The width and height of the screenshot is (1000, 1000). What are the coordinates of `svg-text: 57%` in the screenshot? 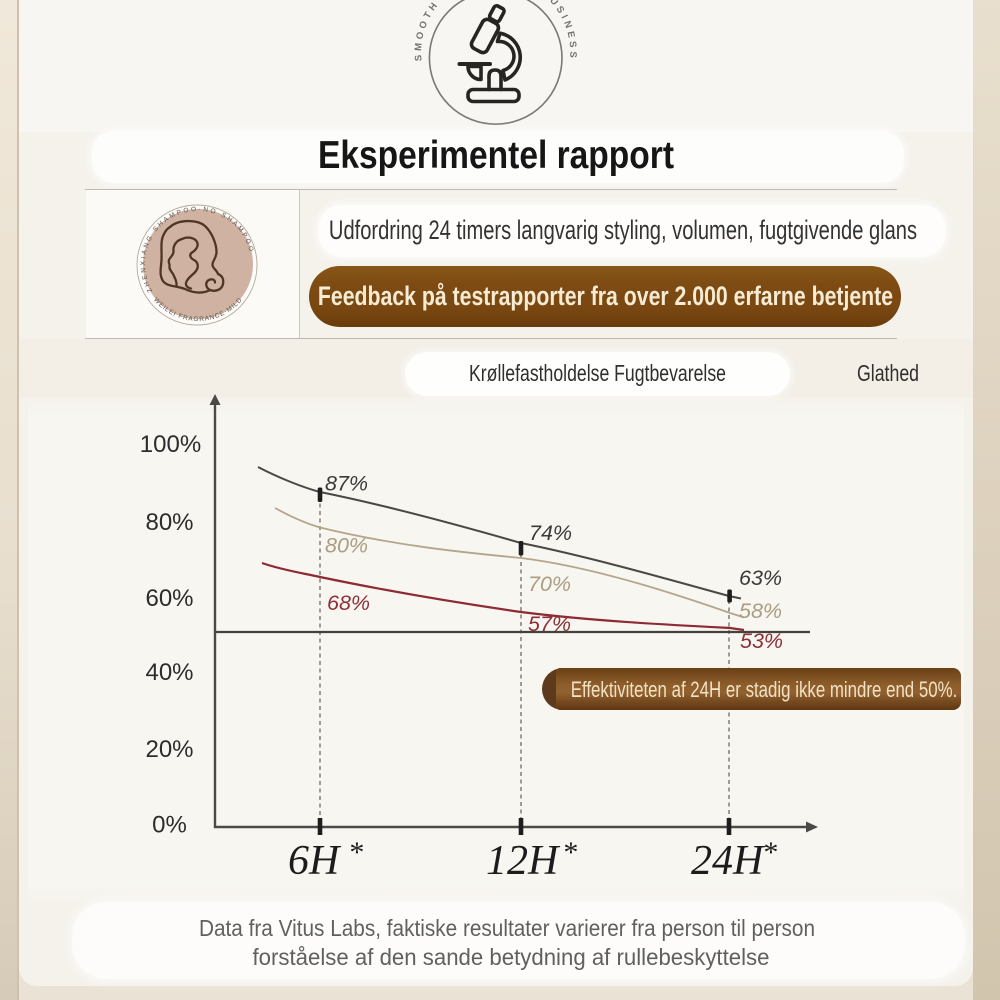 It's located at (549, 624).